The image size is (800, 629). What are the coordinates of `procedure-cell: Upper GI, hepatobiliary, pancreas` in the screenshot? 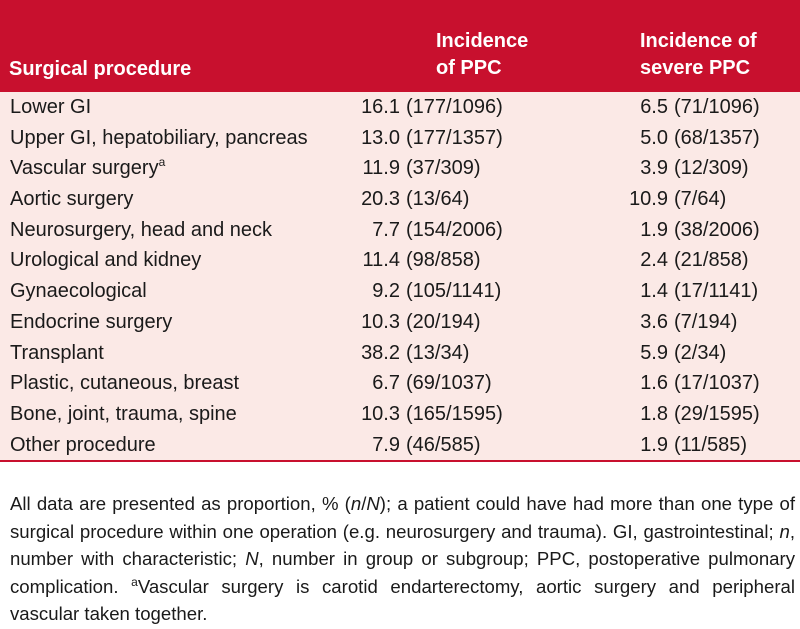 It's located at (159, 138).